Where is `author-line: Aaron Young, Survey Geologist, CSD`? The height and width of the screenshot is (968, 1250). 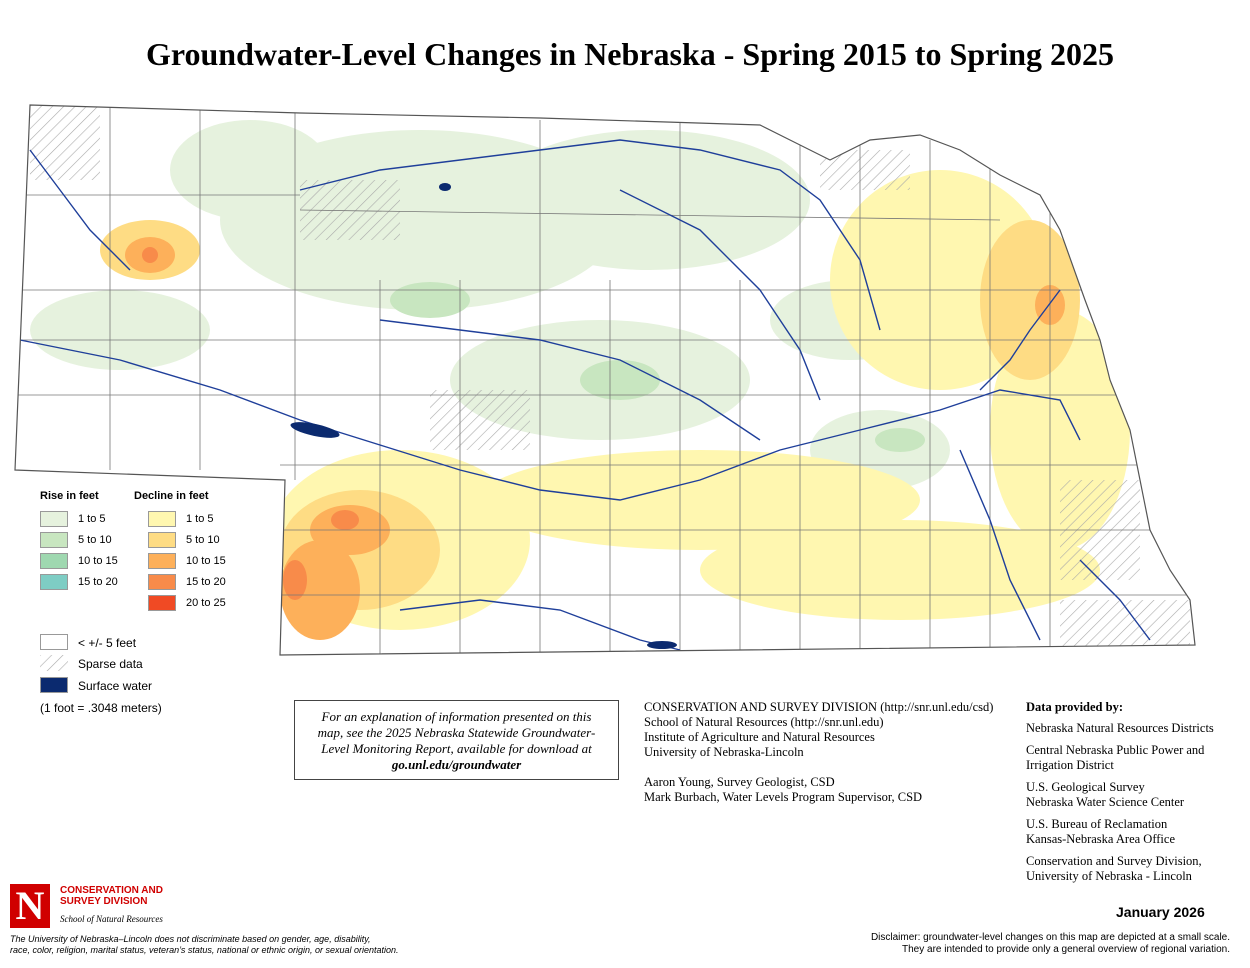 author-line: Aaron Young, Survey Geologist, CSD is located at coordinates (739, 782).